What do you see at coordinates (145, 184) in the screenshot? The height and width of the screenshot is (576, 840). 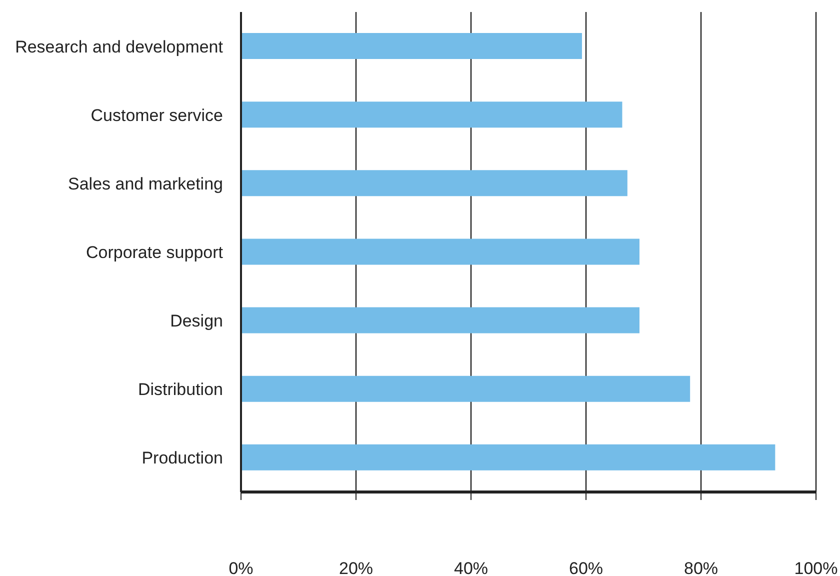 I see `y-tick-label: Sales and marketing` at bounding box center [145, 184].